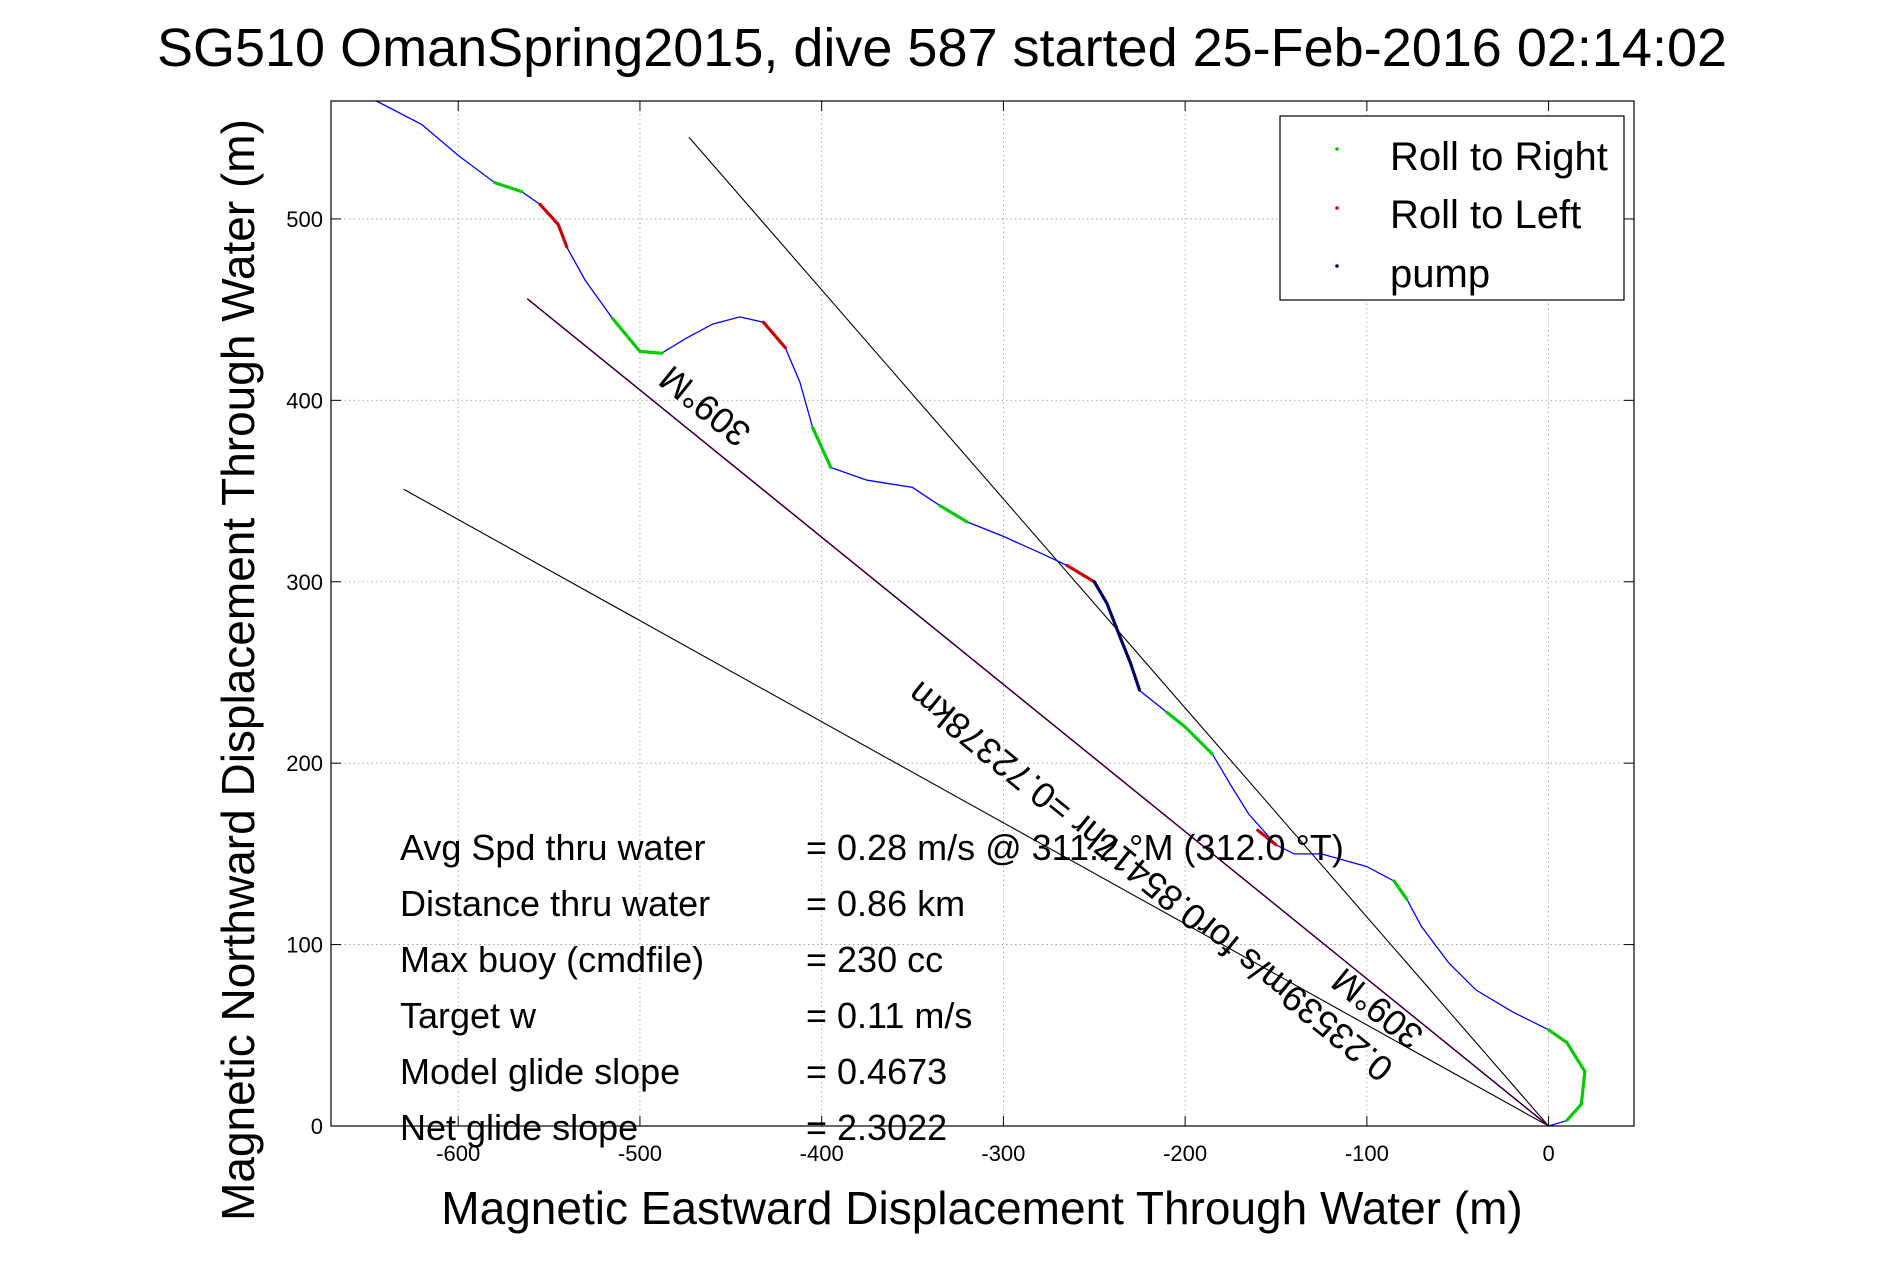 The image size is (1891, 1262). What do you see at coordinates (317, 1126) in the screenshot?
I see `y-tick-label: 0` at bounding box center [317, 1126].